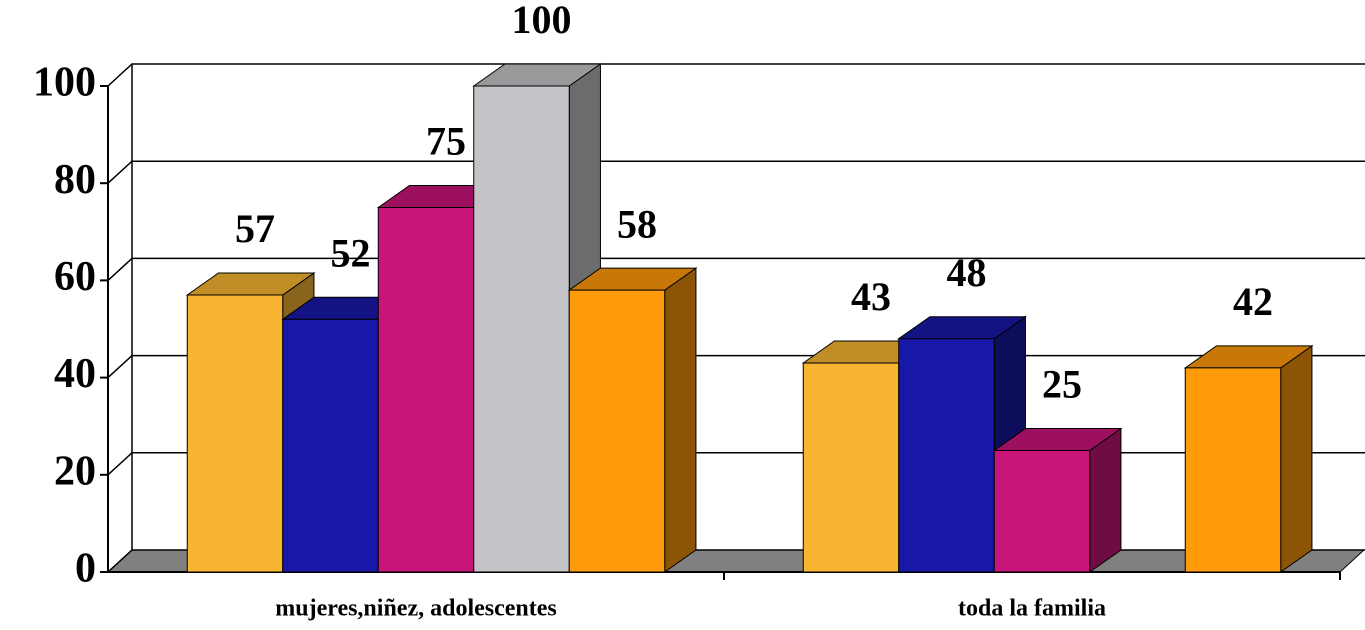 Image resolution: width=1365 pixels, height=630 pixels. Describe the element at coordinates (75, 180) in the screenshot. I see `y-tick-label: 80` at that location.